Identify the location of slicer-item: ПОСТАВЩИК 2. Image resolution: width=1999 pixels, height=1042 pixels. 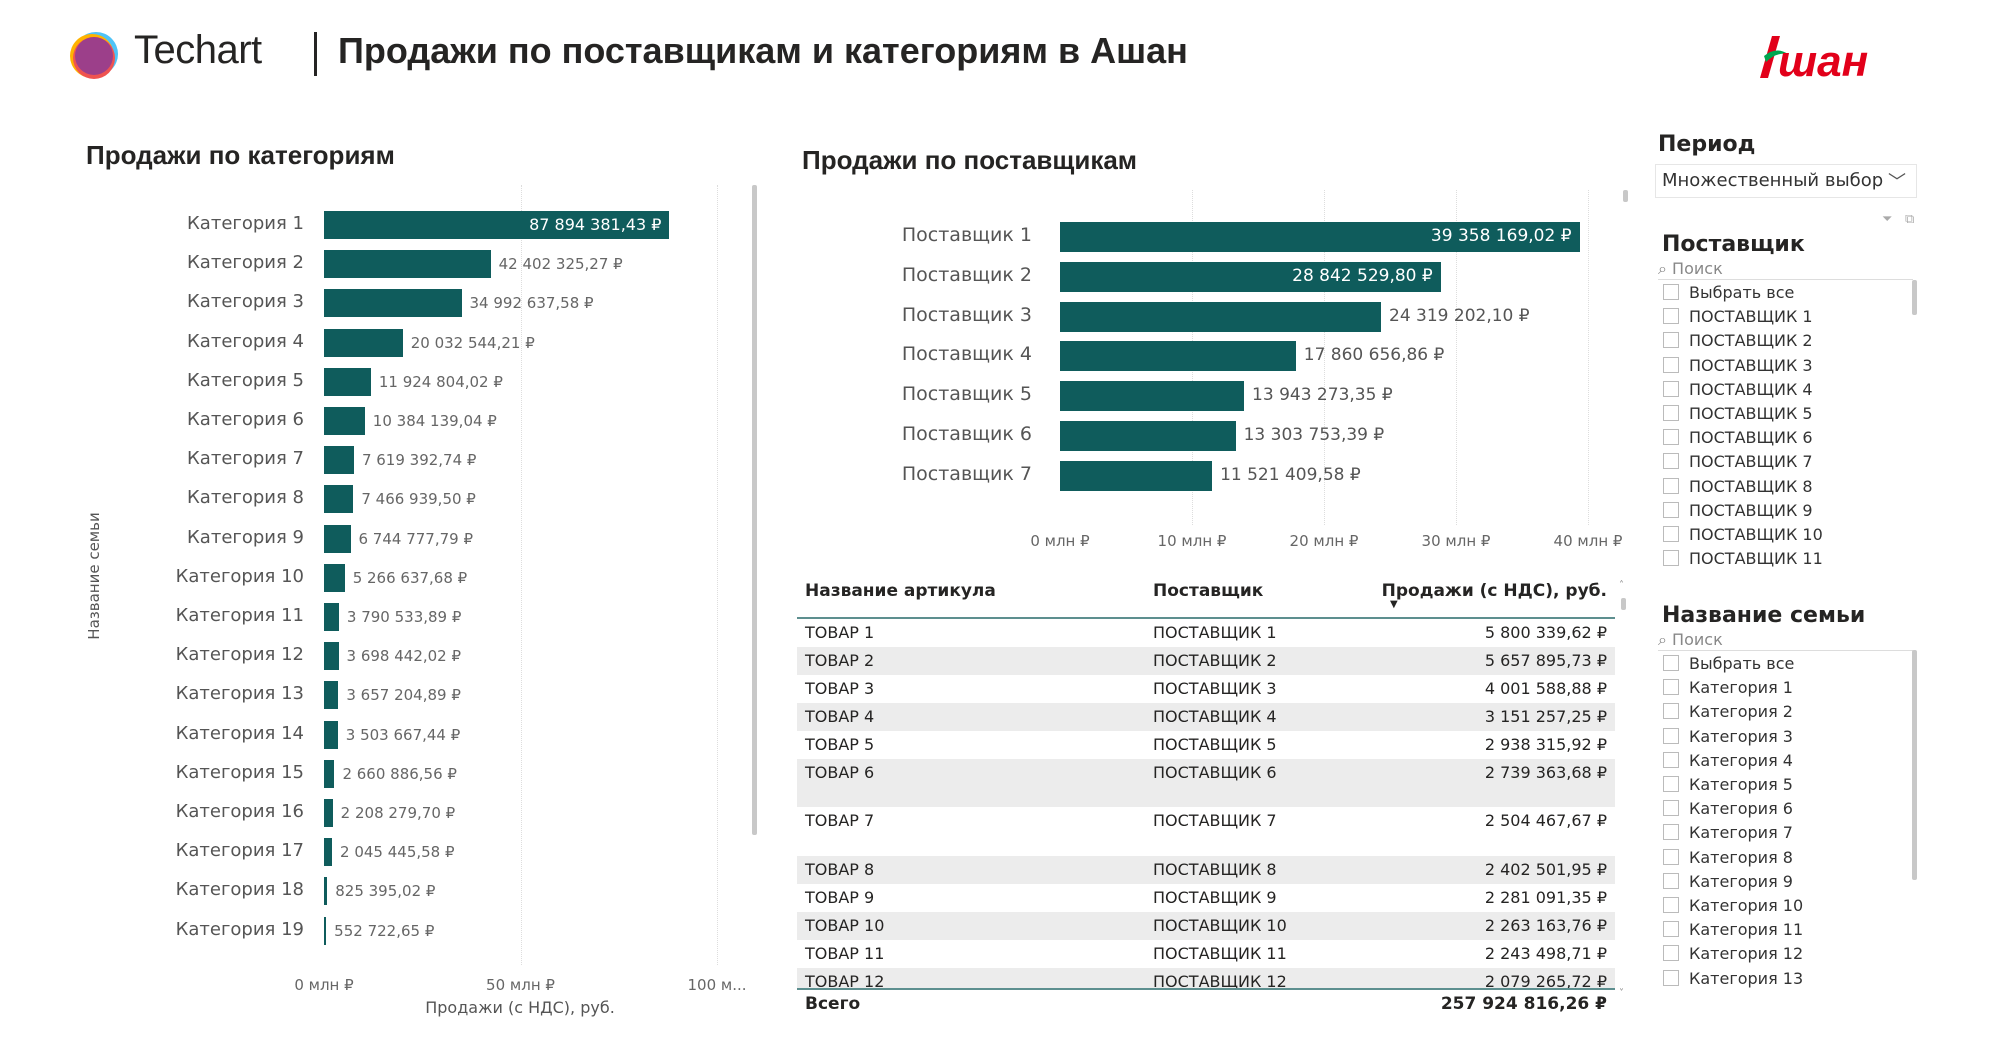
(1738, 340).